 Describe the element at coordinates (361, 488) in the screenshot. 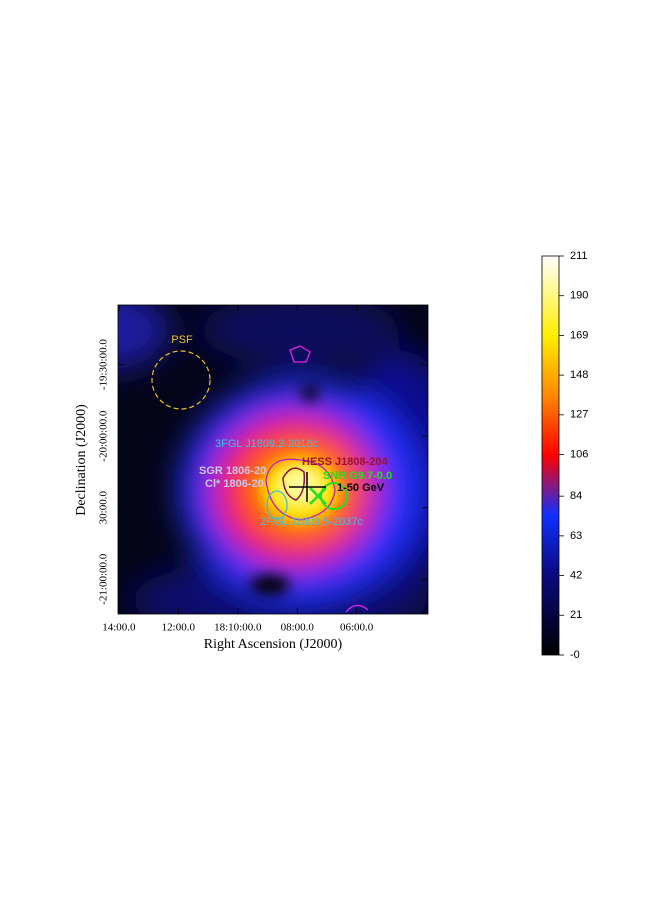

I see `annotation: 1-50 GeV` at that location.